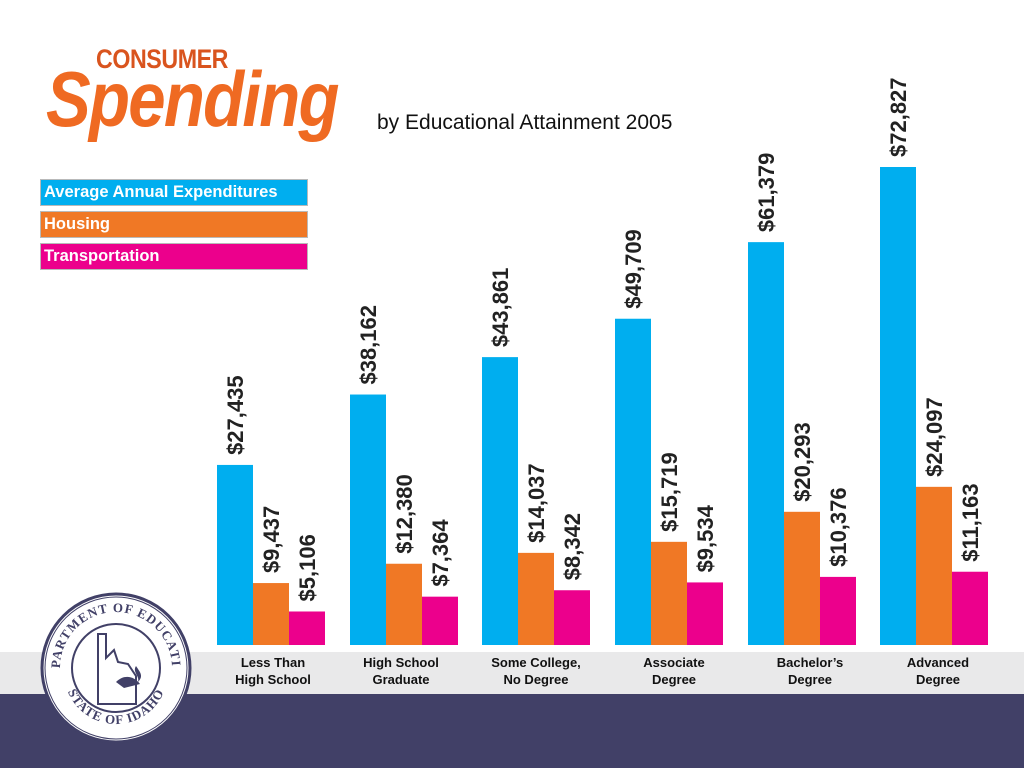 The width and height of the screenshot is (1024, 768). Describe the element at coordinates (273, 671) in the screenshot. I see `x-label-less-than-high-school: Less Than High School` at that location.